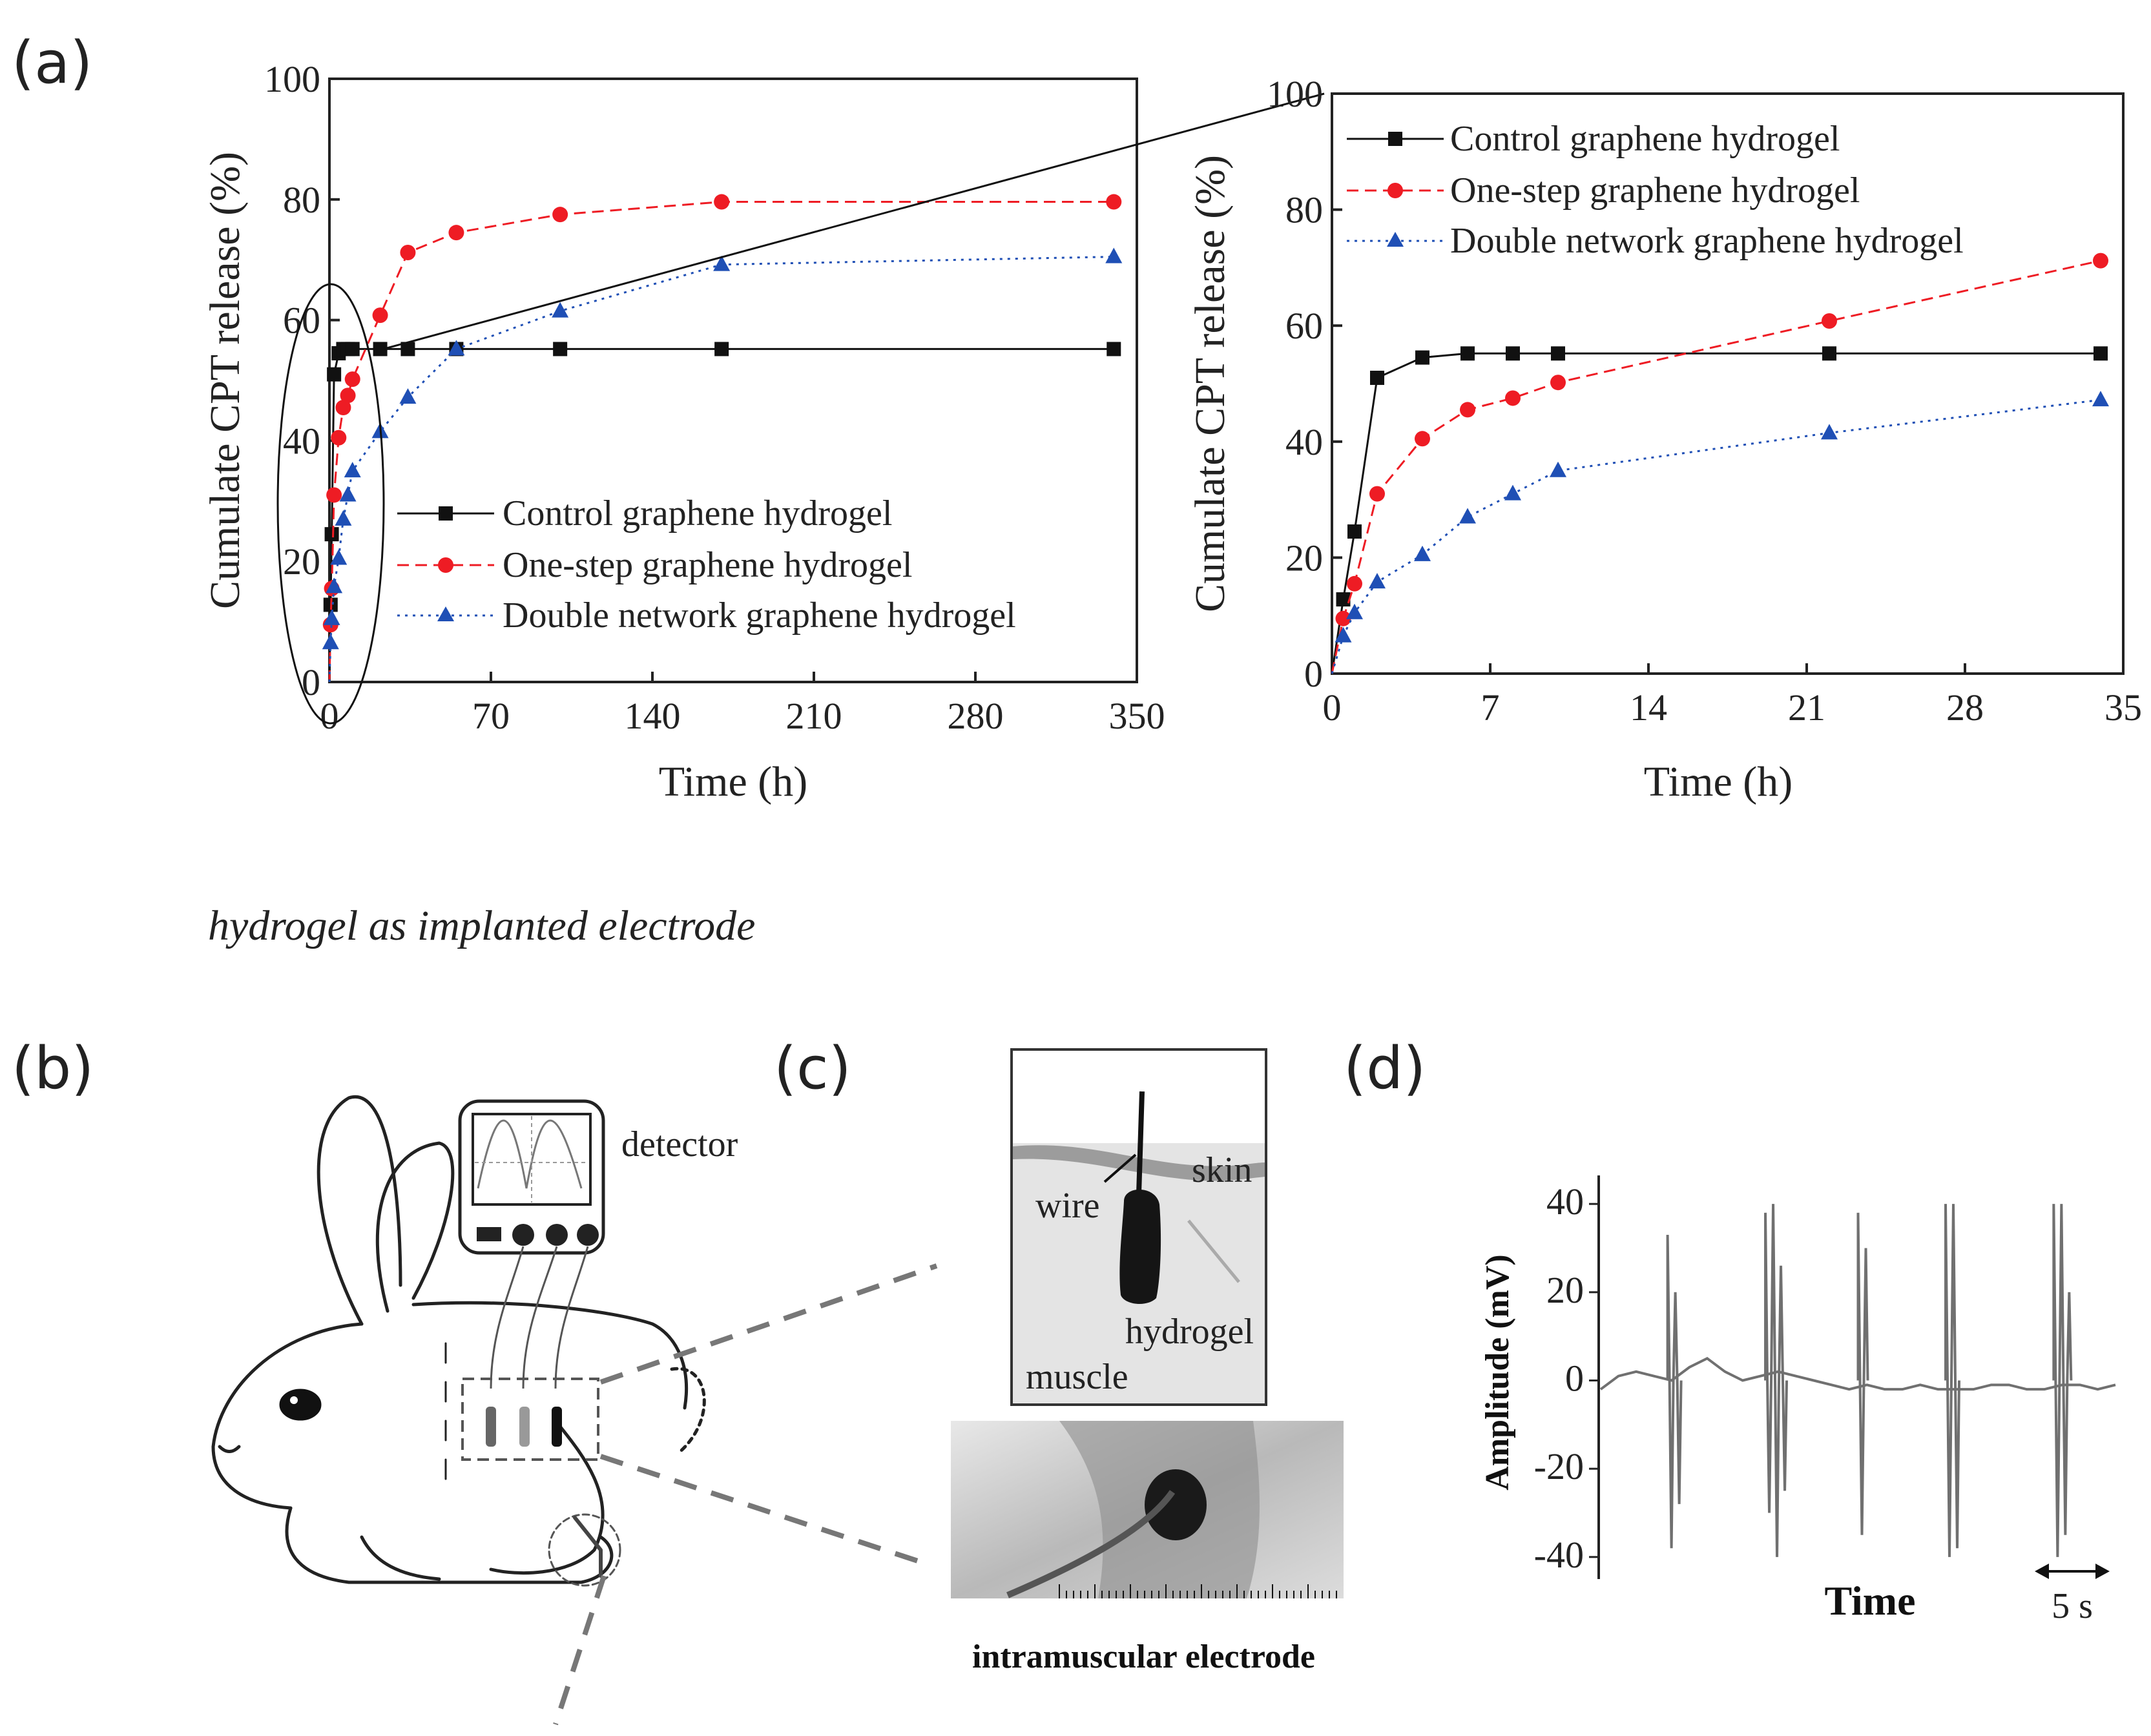 The width and height of the screenshot is (2151, 1736). What do you see at coordinates (1497, 1372) in the screenshot?
I see `emg-y-axis-title: Amplitude (mV)` at bounding box center [1497, 1372].